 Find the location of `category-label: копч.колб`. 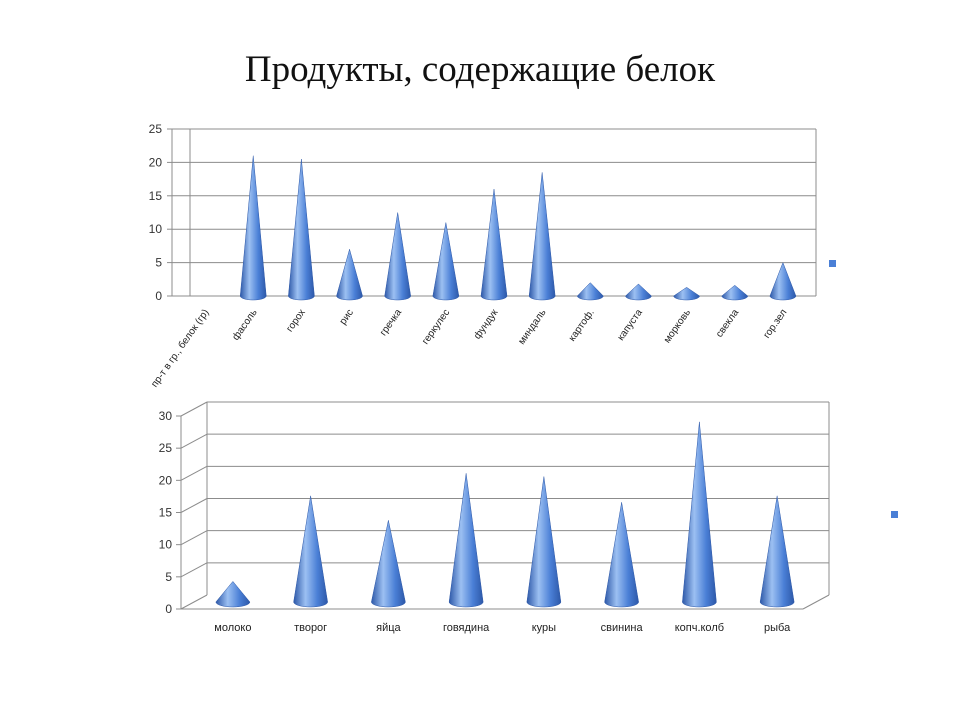

category-label: копч.колб is located at coordinates (699, 628).